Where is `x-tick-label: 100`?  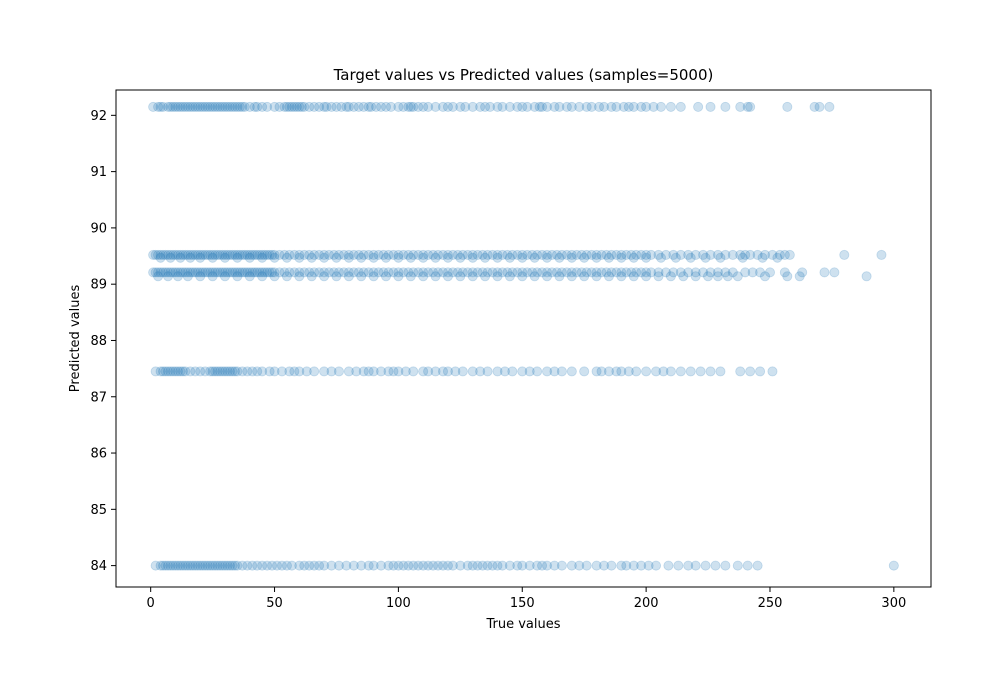
x-tick-label: 100 is located at coordinates (398, 603).